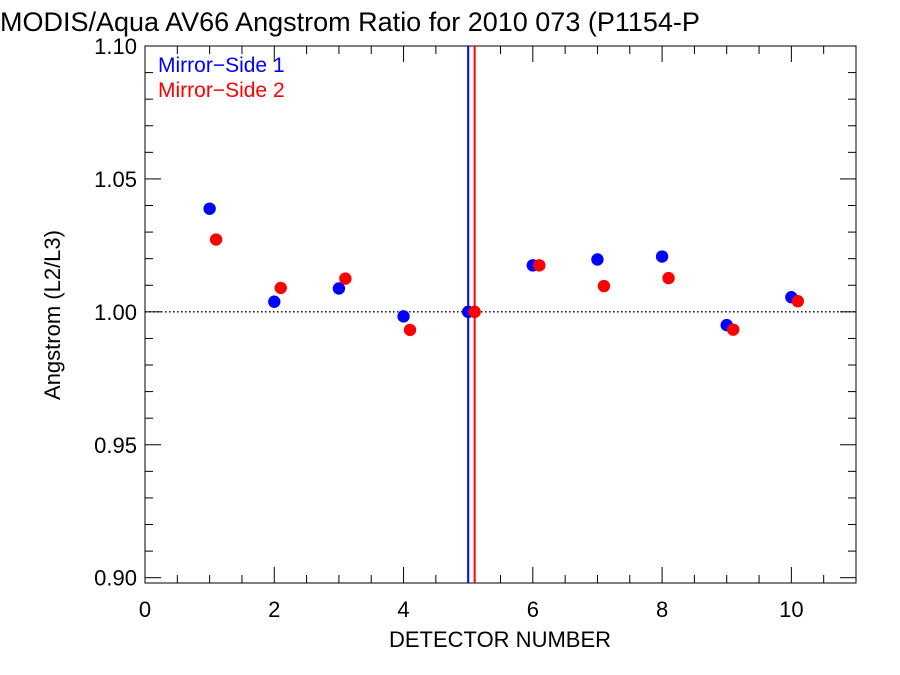  Describe the element at coordinates (221, 65) in the screenshot. I see `legend-entry-1: Mirror−Side 1` at that location.